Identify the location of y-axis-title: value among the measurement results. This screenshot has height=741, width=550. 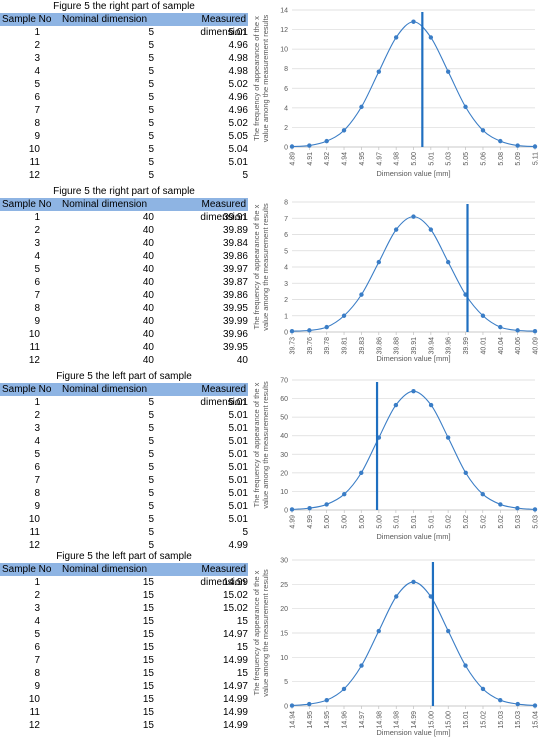
(265, 445).